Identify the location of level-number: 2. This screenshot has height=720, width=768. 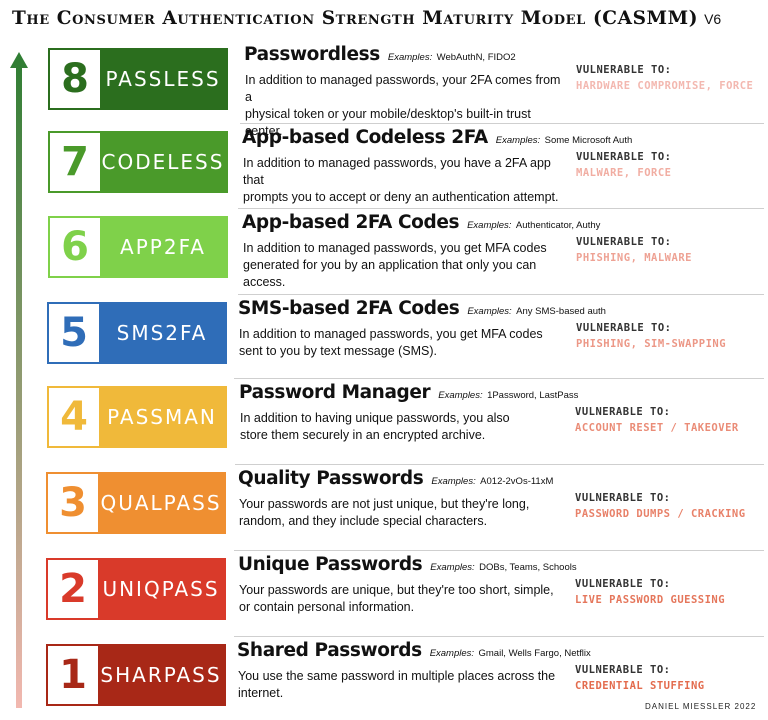
(73, 589).